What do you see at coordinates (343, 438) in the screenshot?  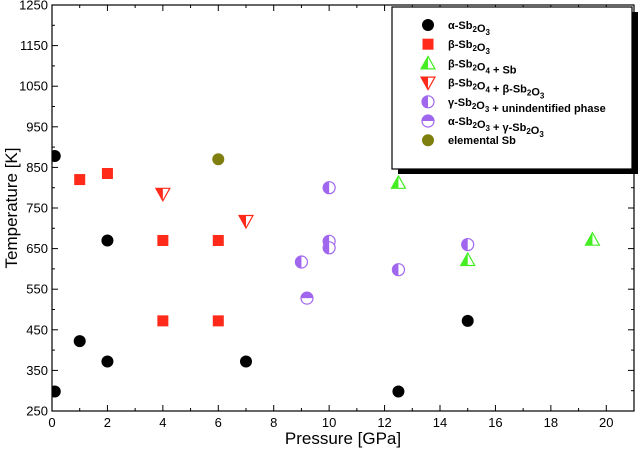 I see `x-axis-label: Pressure [GPa]` at bounding box center [343, 438].